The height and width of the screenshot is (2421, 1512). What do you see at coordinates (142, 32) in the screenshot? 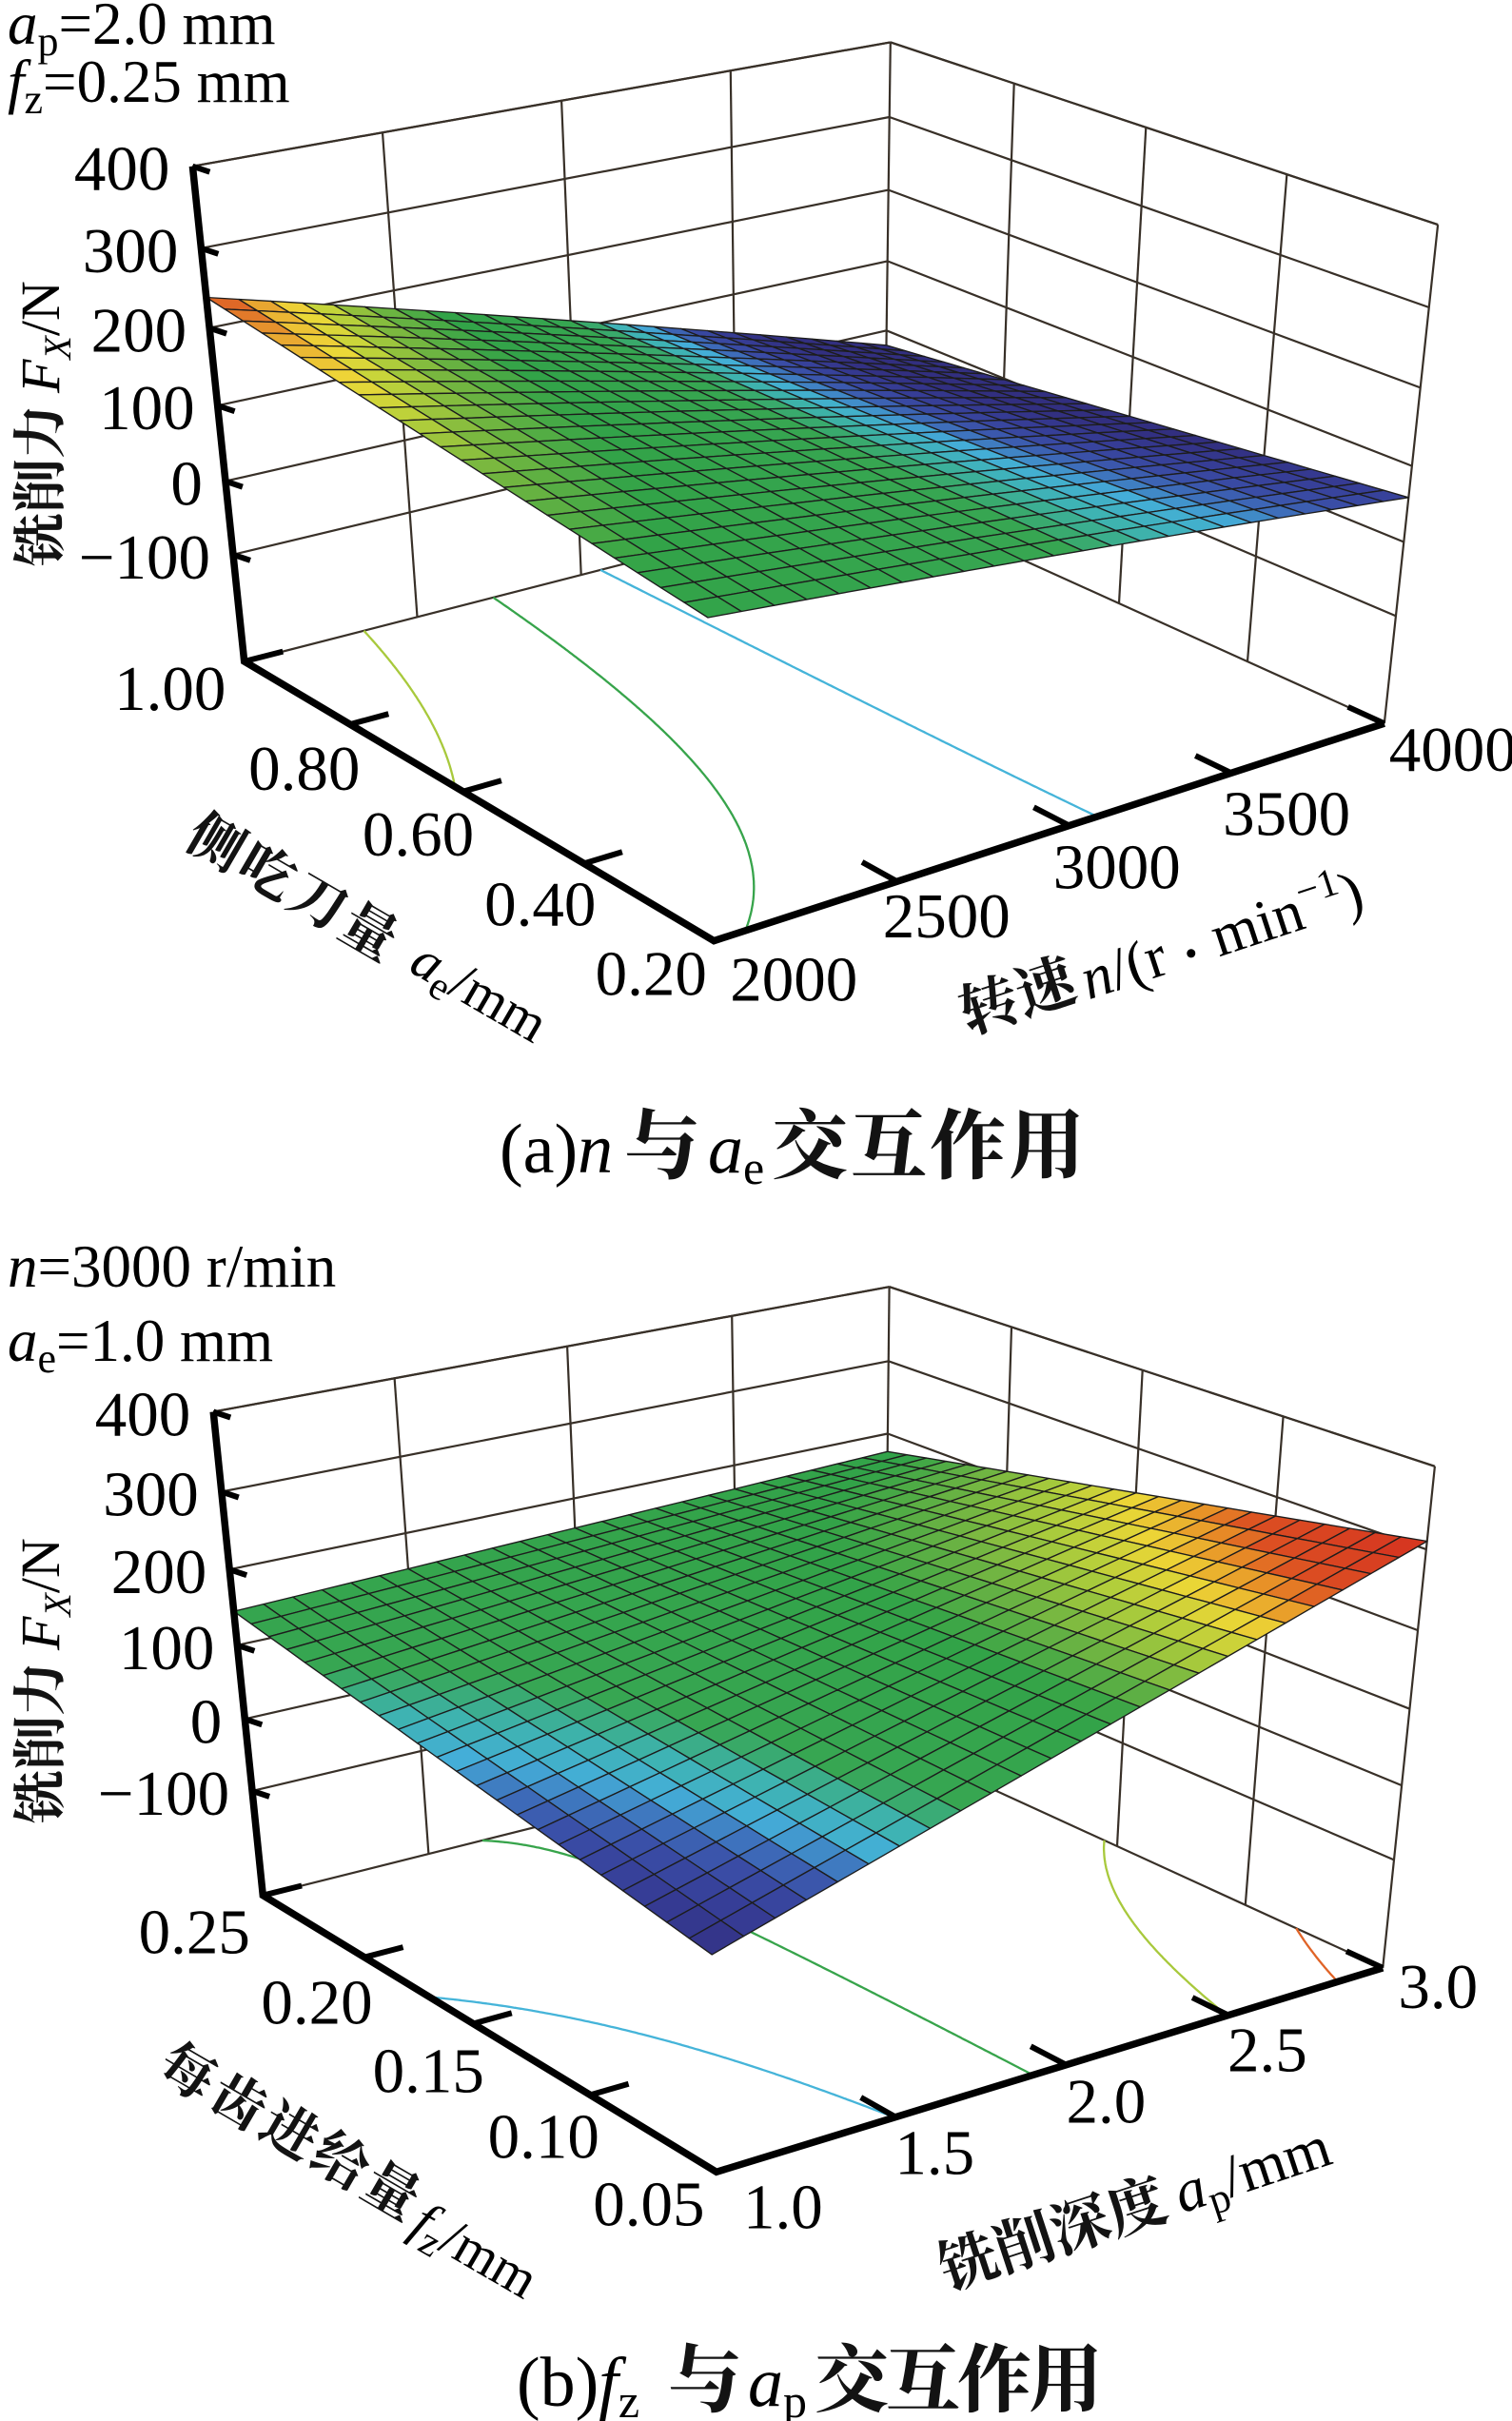
I see `svg-text: ap=2.0 mm` at bounding box center [142, 32].